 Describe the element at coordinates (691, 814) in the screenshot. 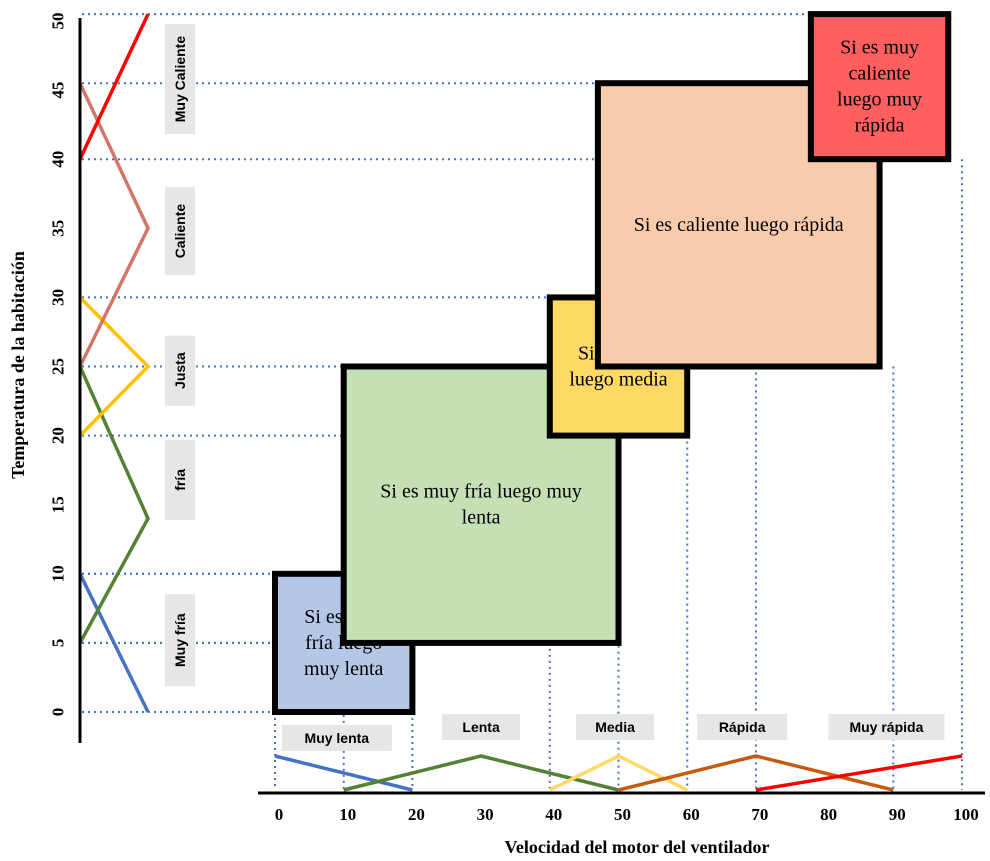

I see `x-tick-60: 60` at that location.